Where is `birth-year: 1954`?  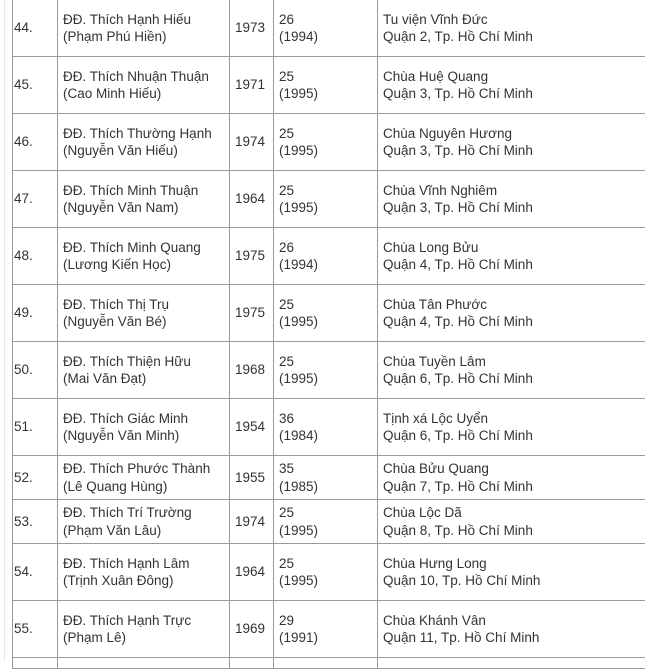
birth-year: 1954 is located at coordinates (252, 427).